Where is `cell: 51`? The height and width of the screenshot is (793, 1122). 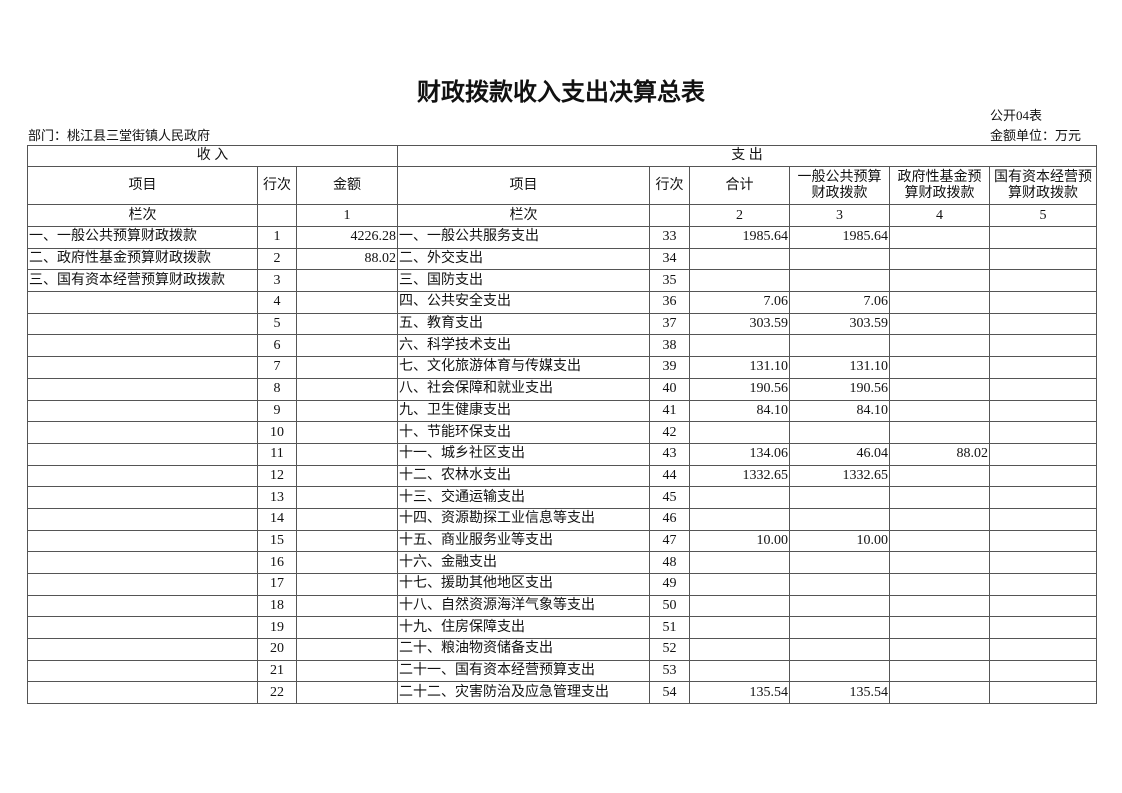 cell: 51 is located at coordinates (669, 628).